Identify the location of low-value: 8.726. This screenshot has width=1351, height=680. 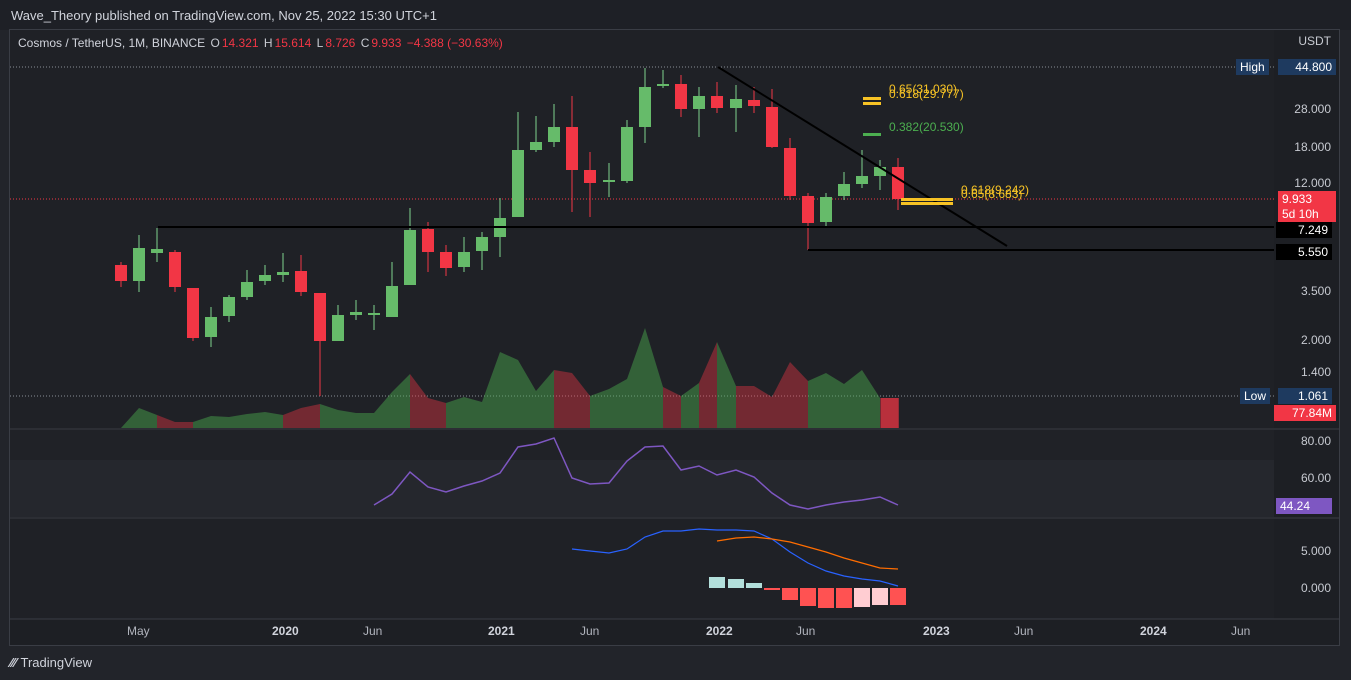
(340, 43).